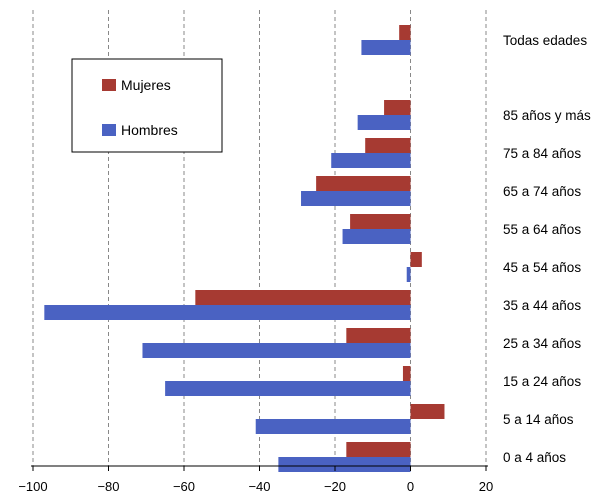 The image size is (608, 502). What do you see at coordinates (397, 107) in the screenshot?
I see `bar-mujeres-85-a-os-y-m-s` at bounding box center [397, 107].